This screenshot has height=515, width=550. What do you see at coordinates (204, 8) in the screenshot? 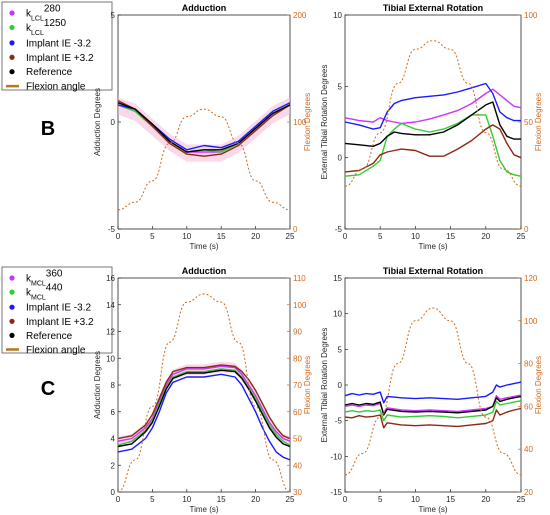
I see `chart-title: Adduction` at bounding box center [204, 8].